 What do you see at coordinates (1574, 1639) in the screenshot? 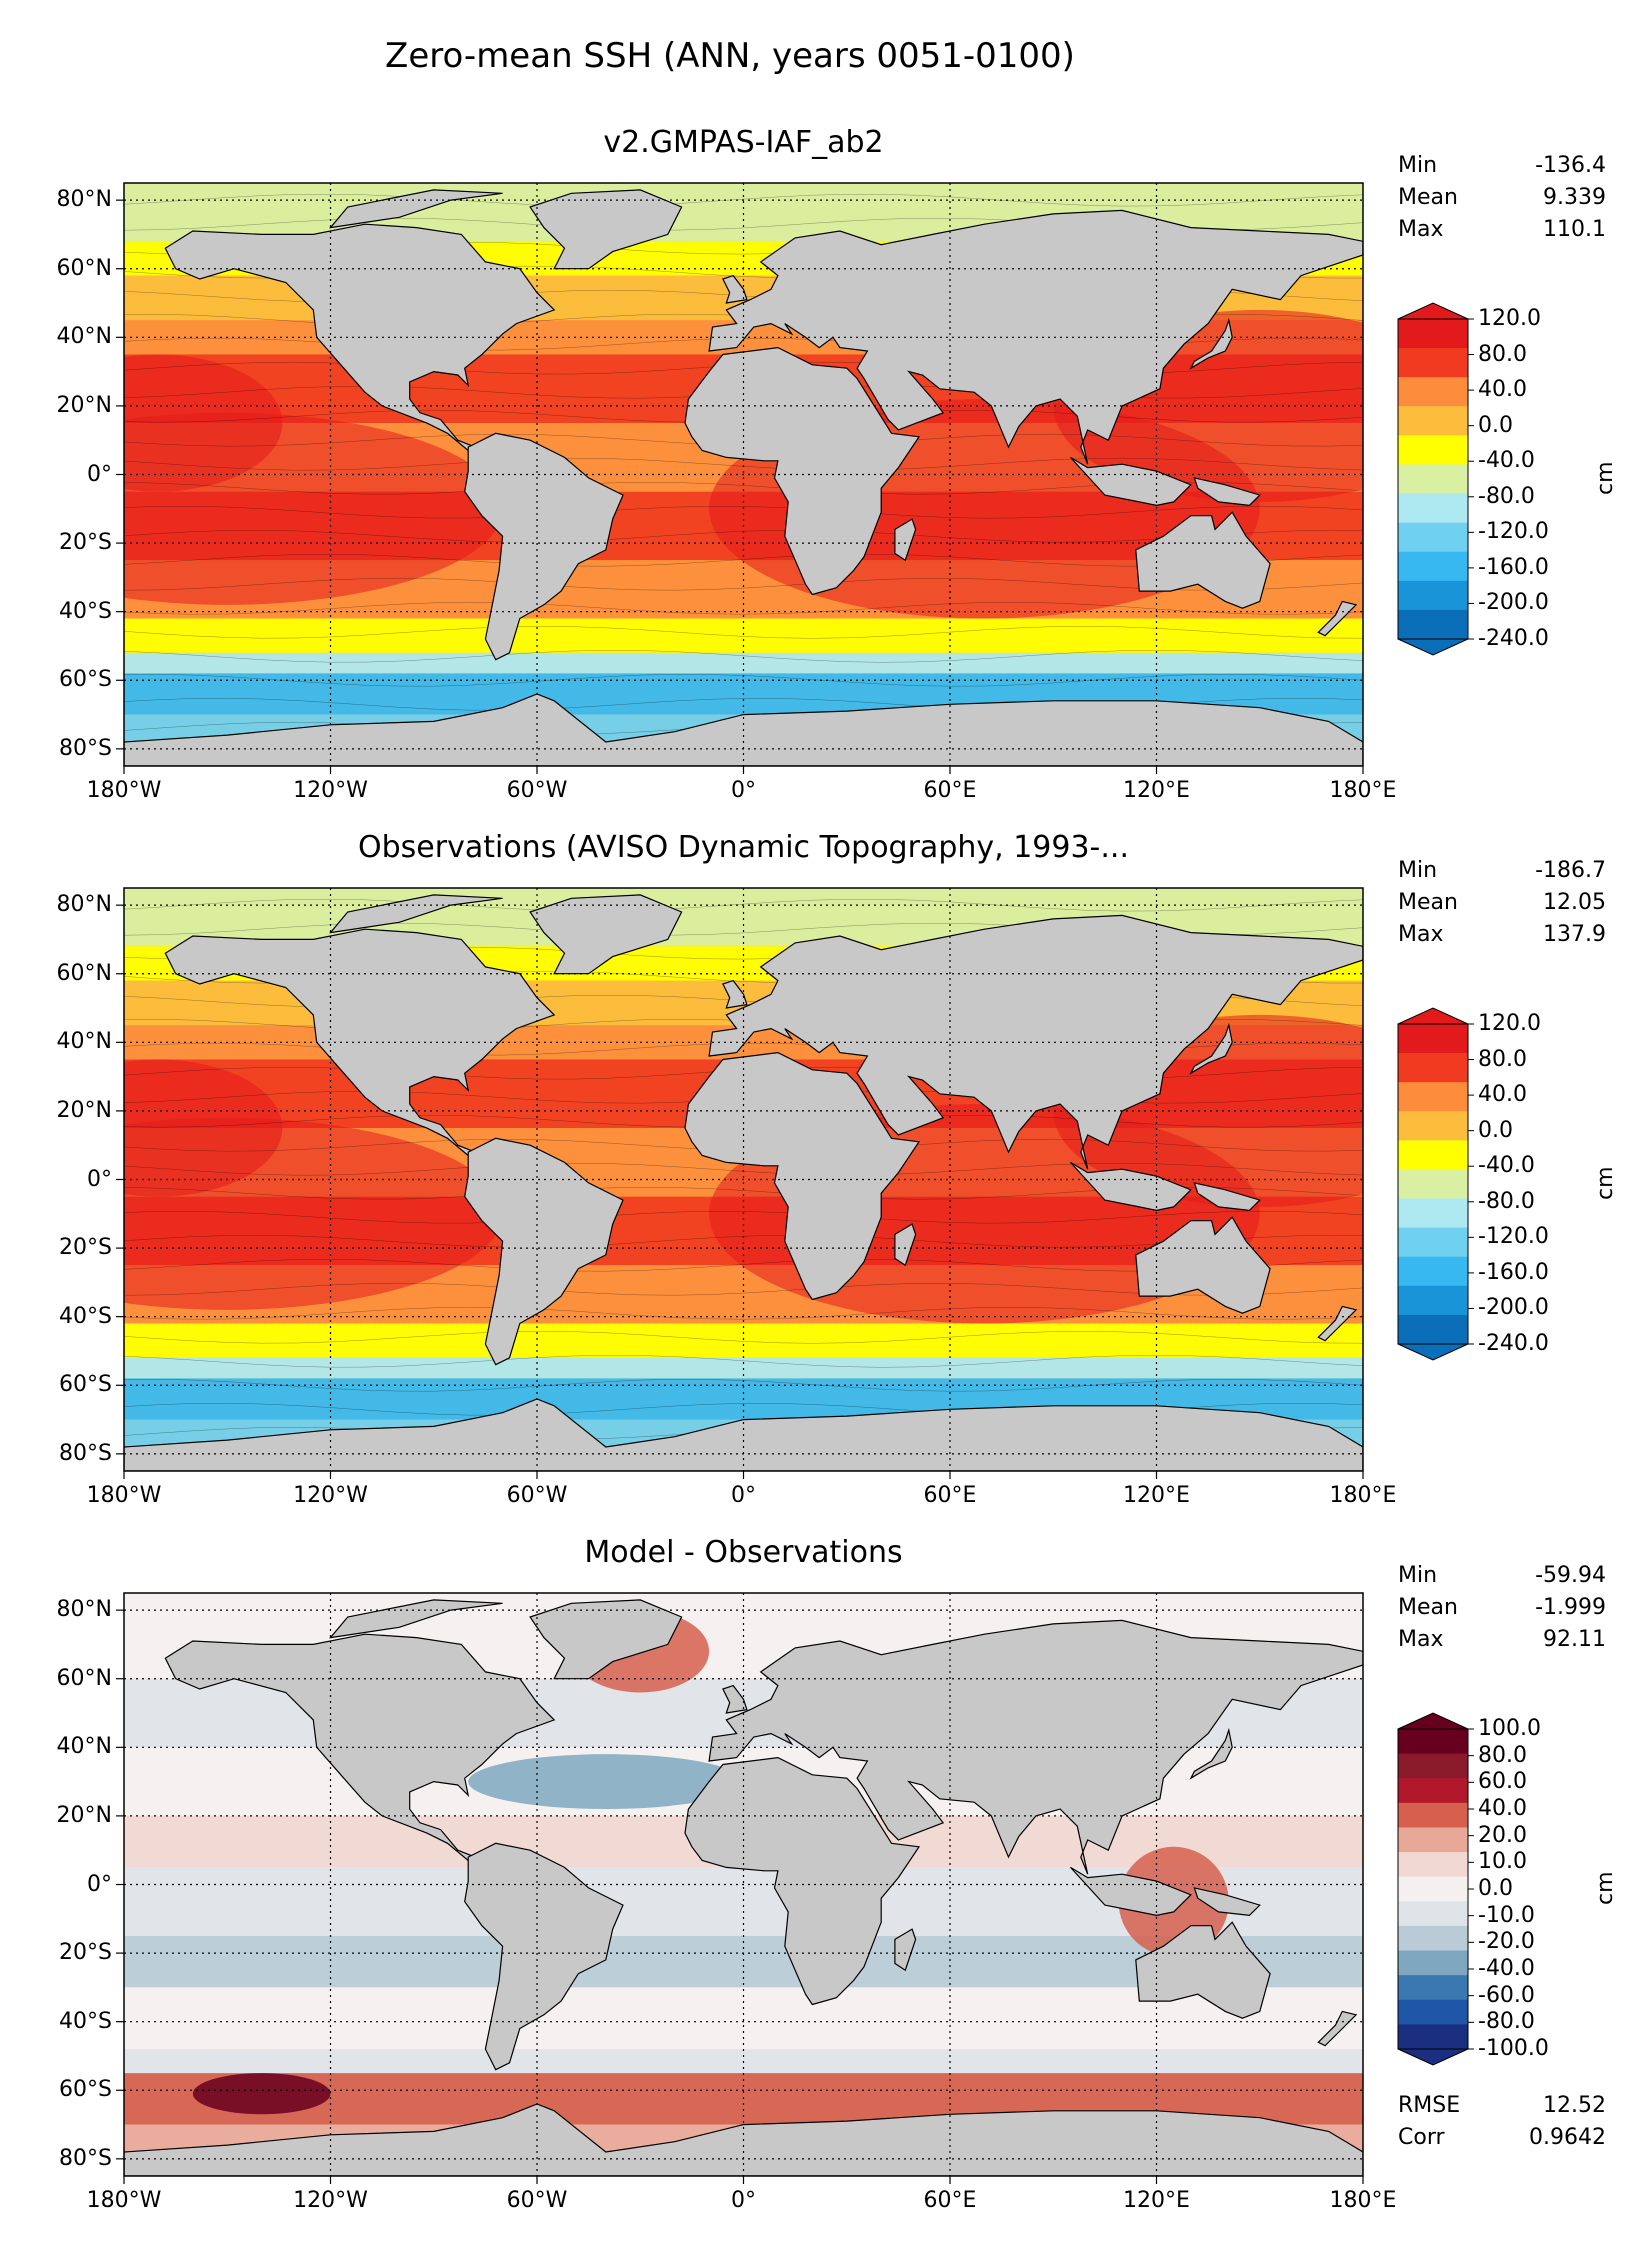
I see `stat-value: 92.11` at bounding box center [1574, 1639].